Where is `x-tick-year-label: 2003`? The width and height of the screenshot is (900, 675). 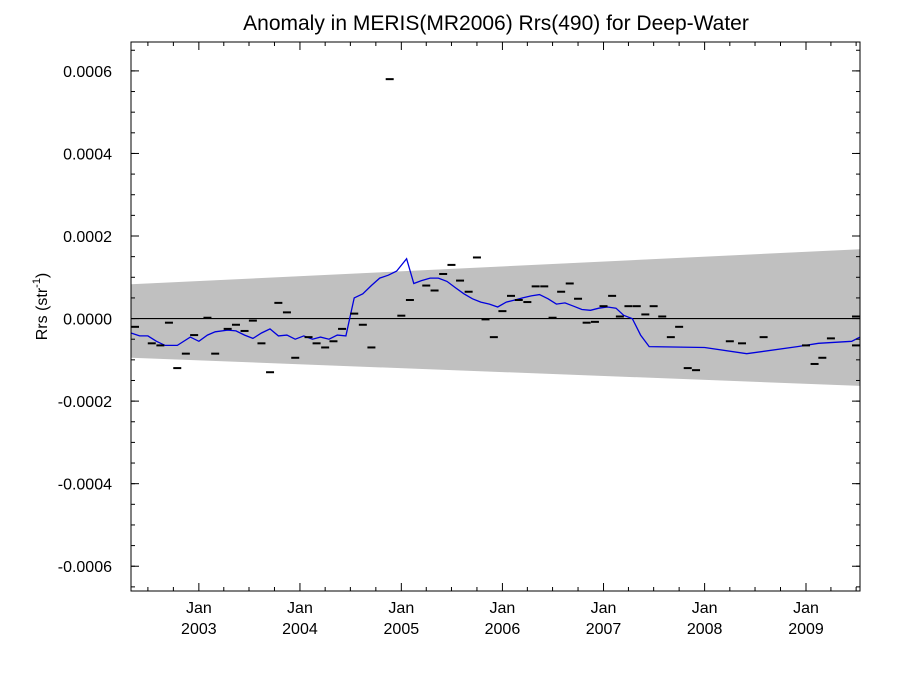
x-tick-year-label: 2003 is located at coordinates (199, 629).